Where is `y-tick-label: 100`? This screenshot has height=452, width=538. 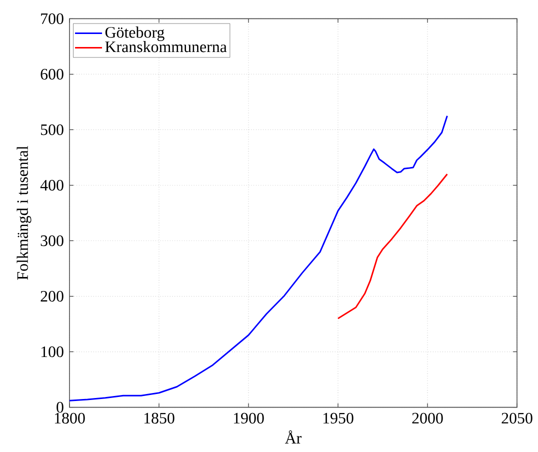 y-tick-label: 100 is located at coordinates (52, 352).